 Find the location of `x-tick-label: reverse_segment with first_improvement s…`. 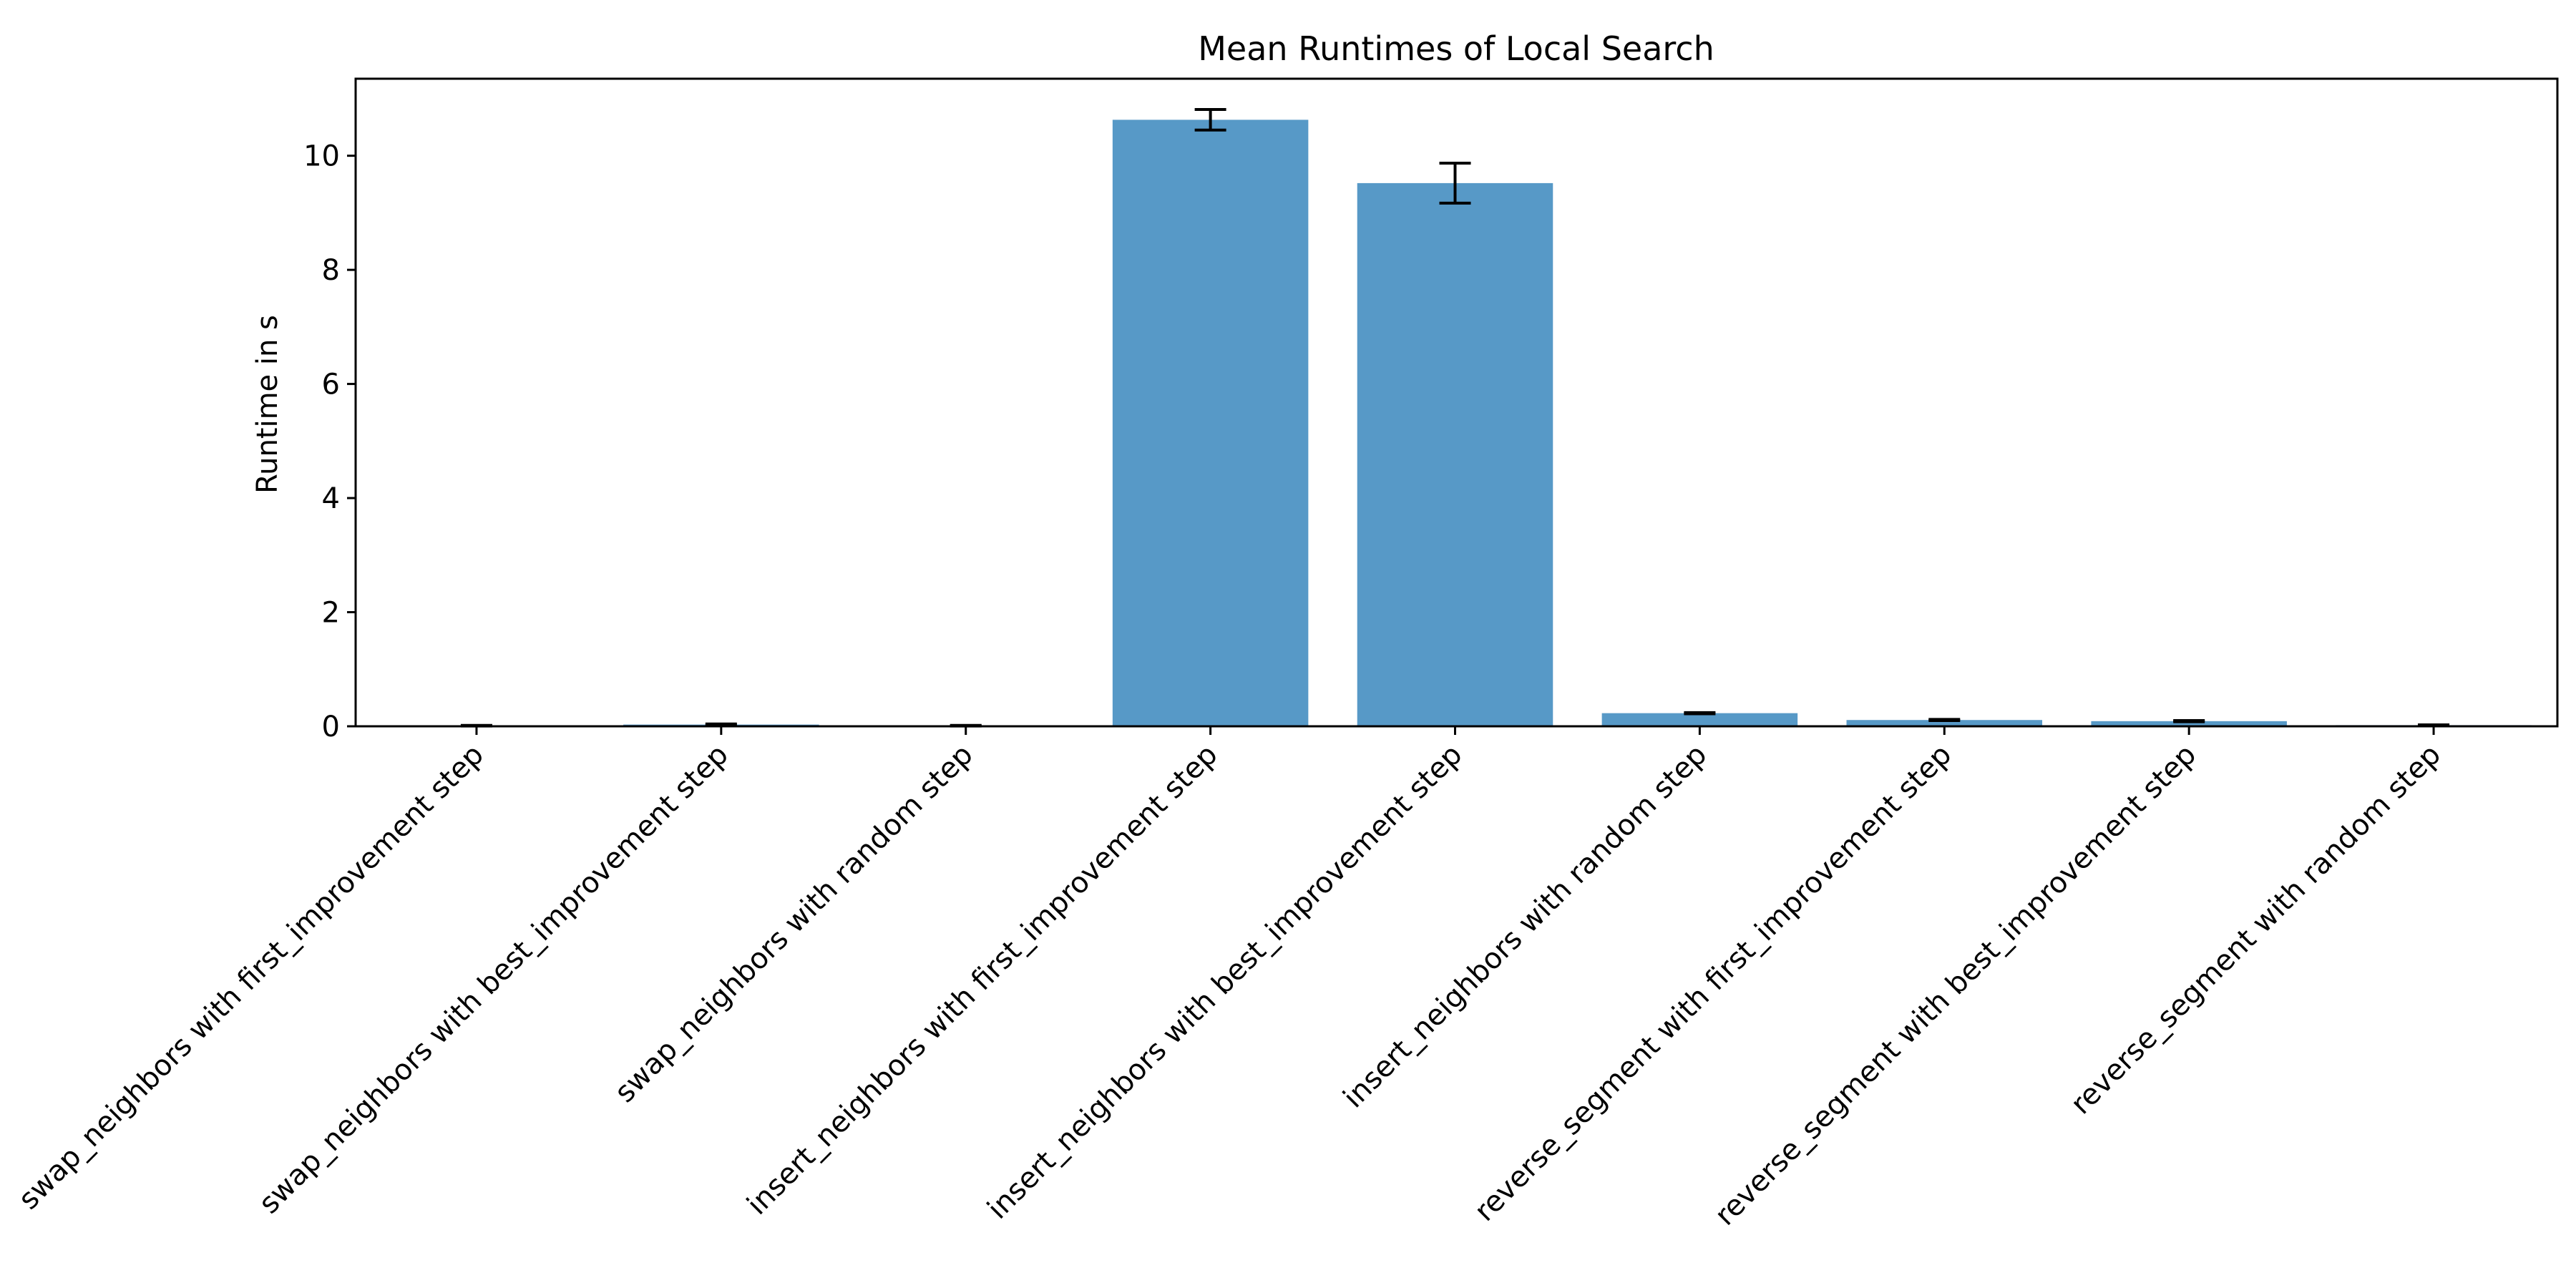

x-tick-label: reverse_segment with first_improvement s… is located at coordinates (1713, 983).